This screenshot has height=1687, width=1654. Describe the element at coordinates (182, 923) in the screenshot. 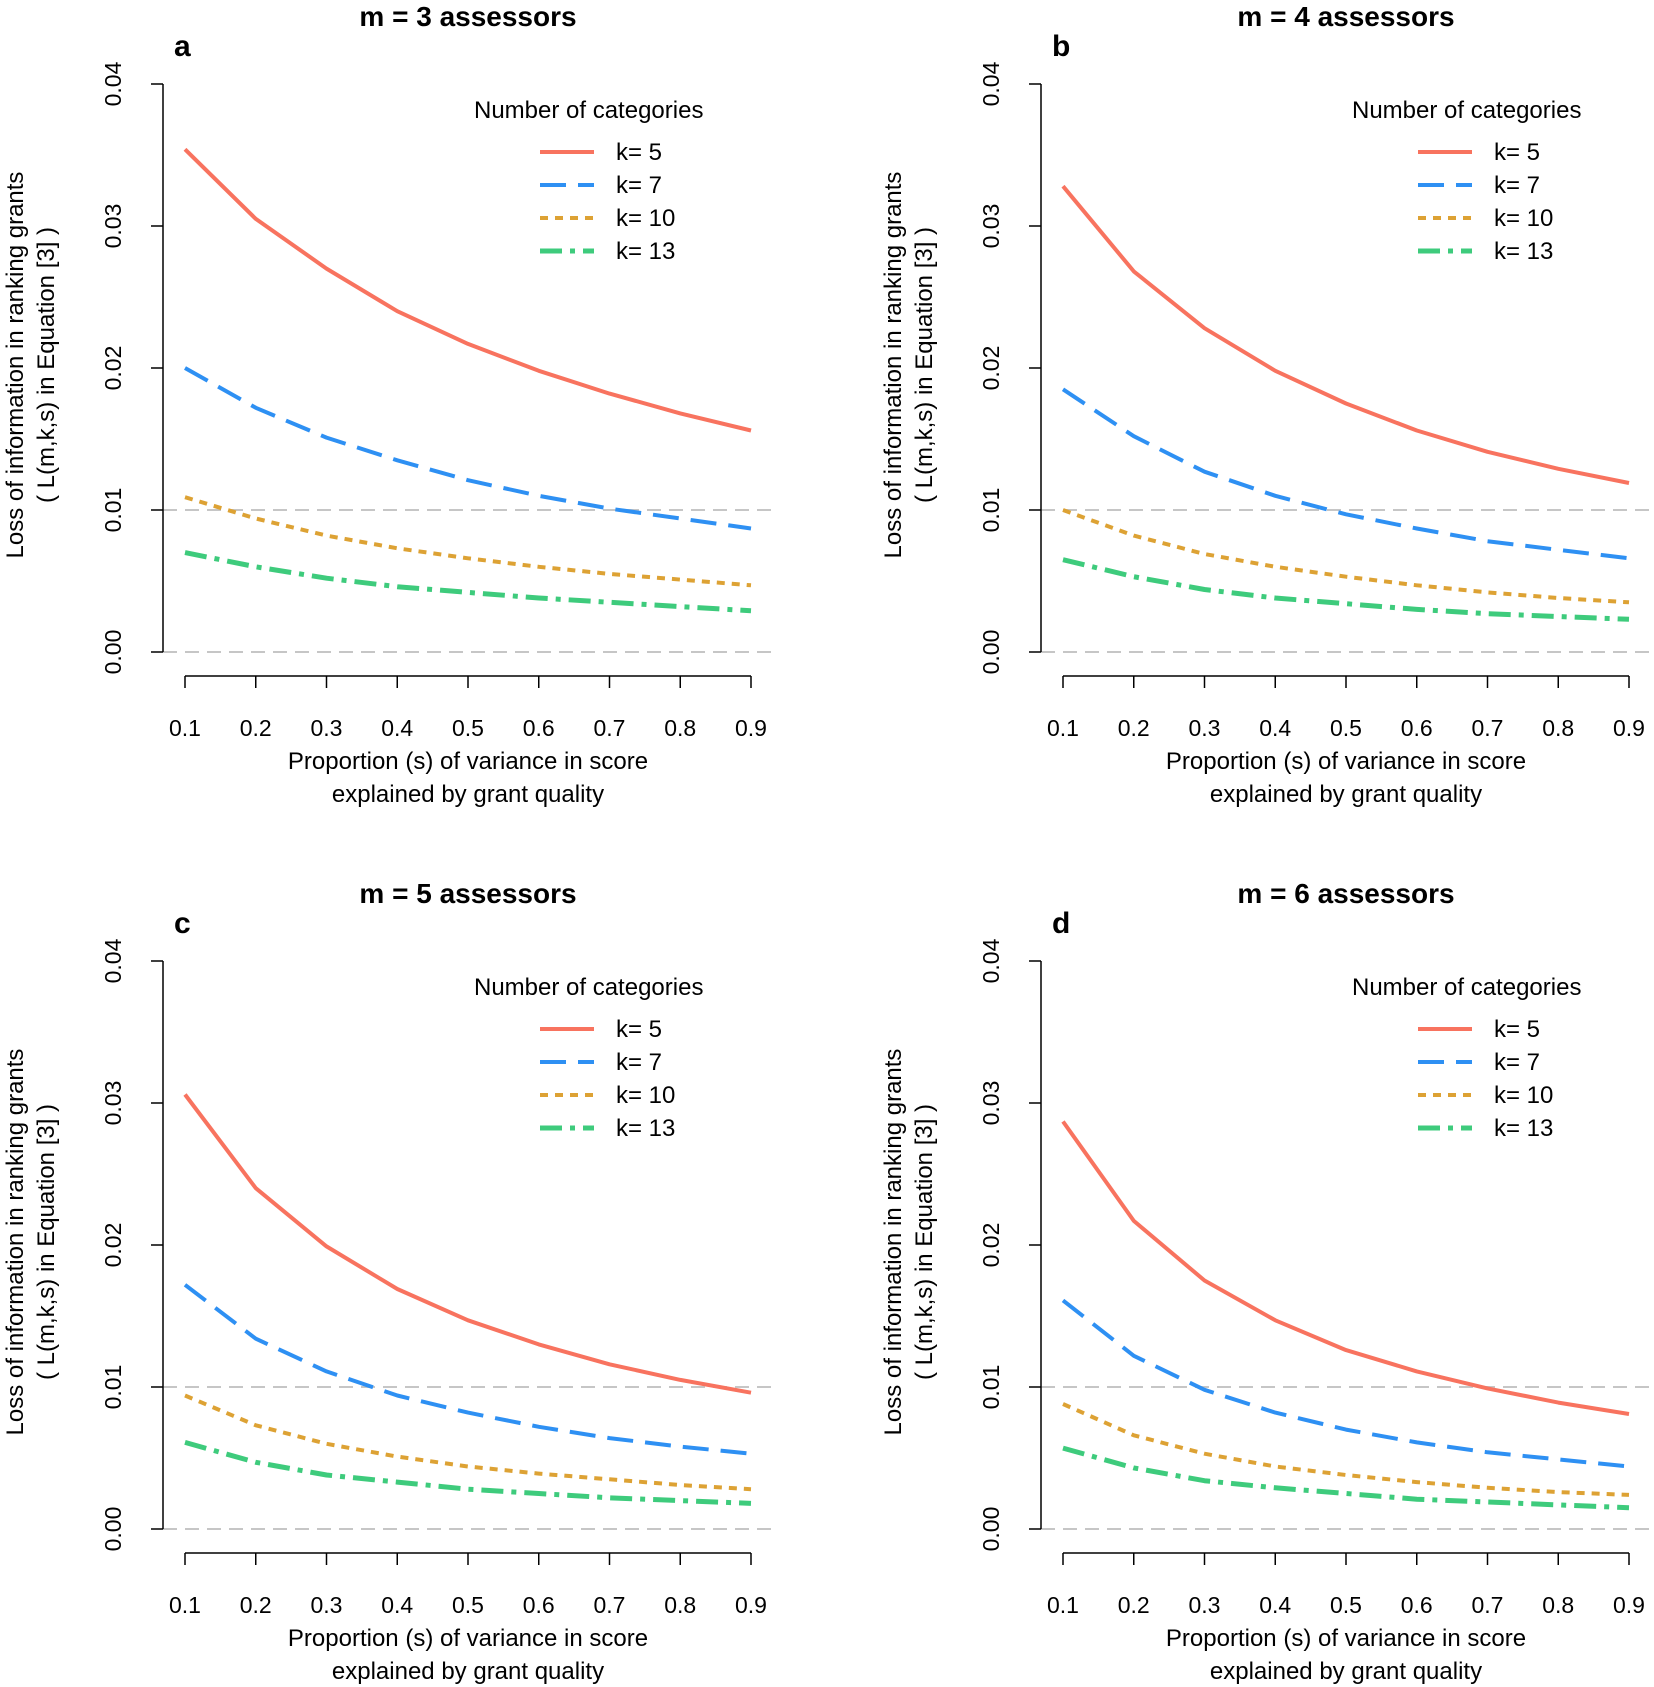

I see `panel-letter: c` at that location.